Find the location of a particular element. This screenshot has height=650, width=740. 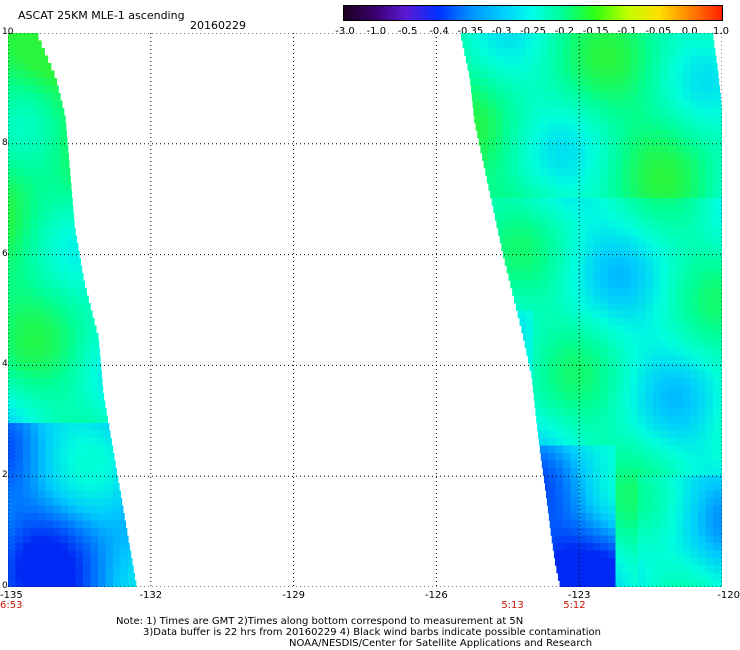

color-scale-label: -0.3 is located at coordinates (501, 31).